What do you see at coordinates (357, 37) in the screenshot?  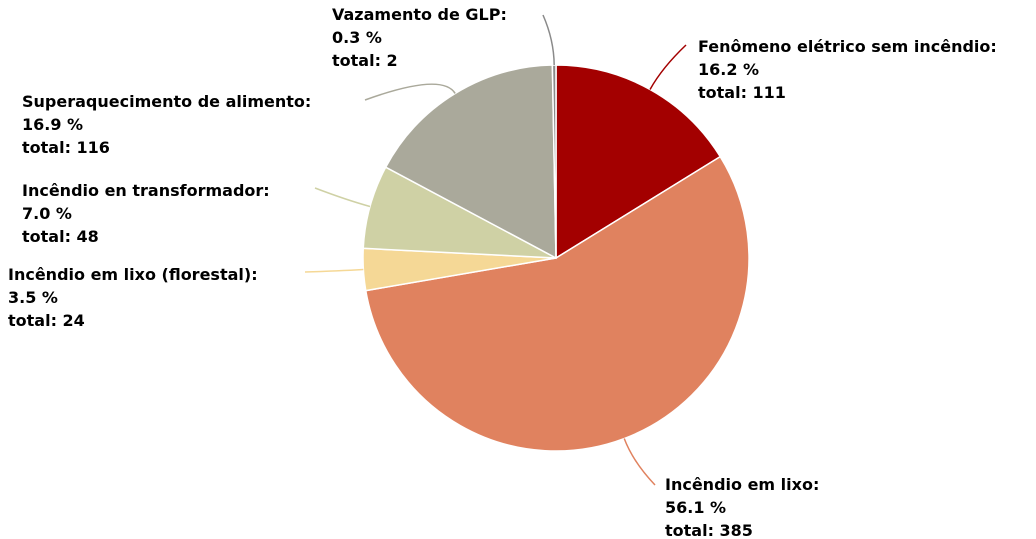 I see `slice-percent: 0.3 %` at bounding box center [357, 37].